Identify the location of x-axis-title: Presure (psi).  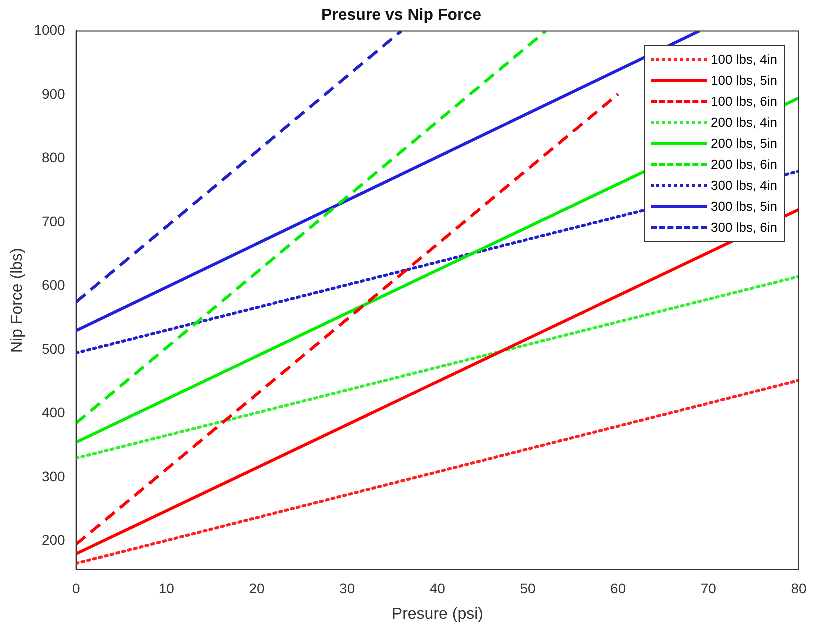
(438, 614).